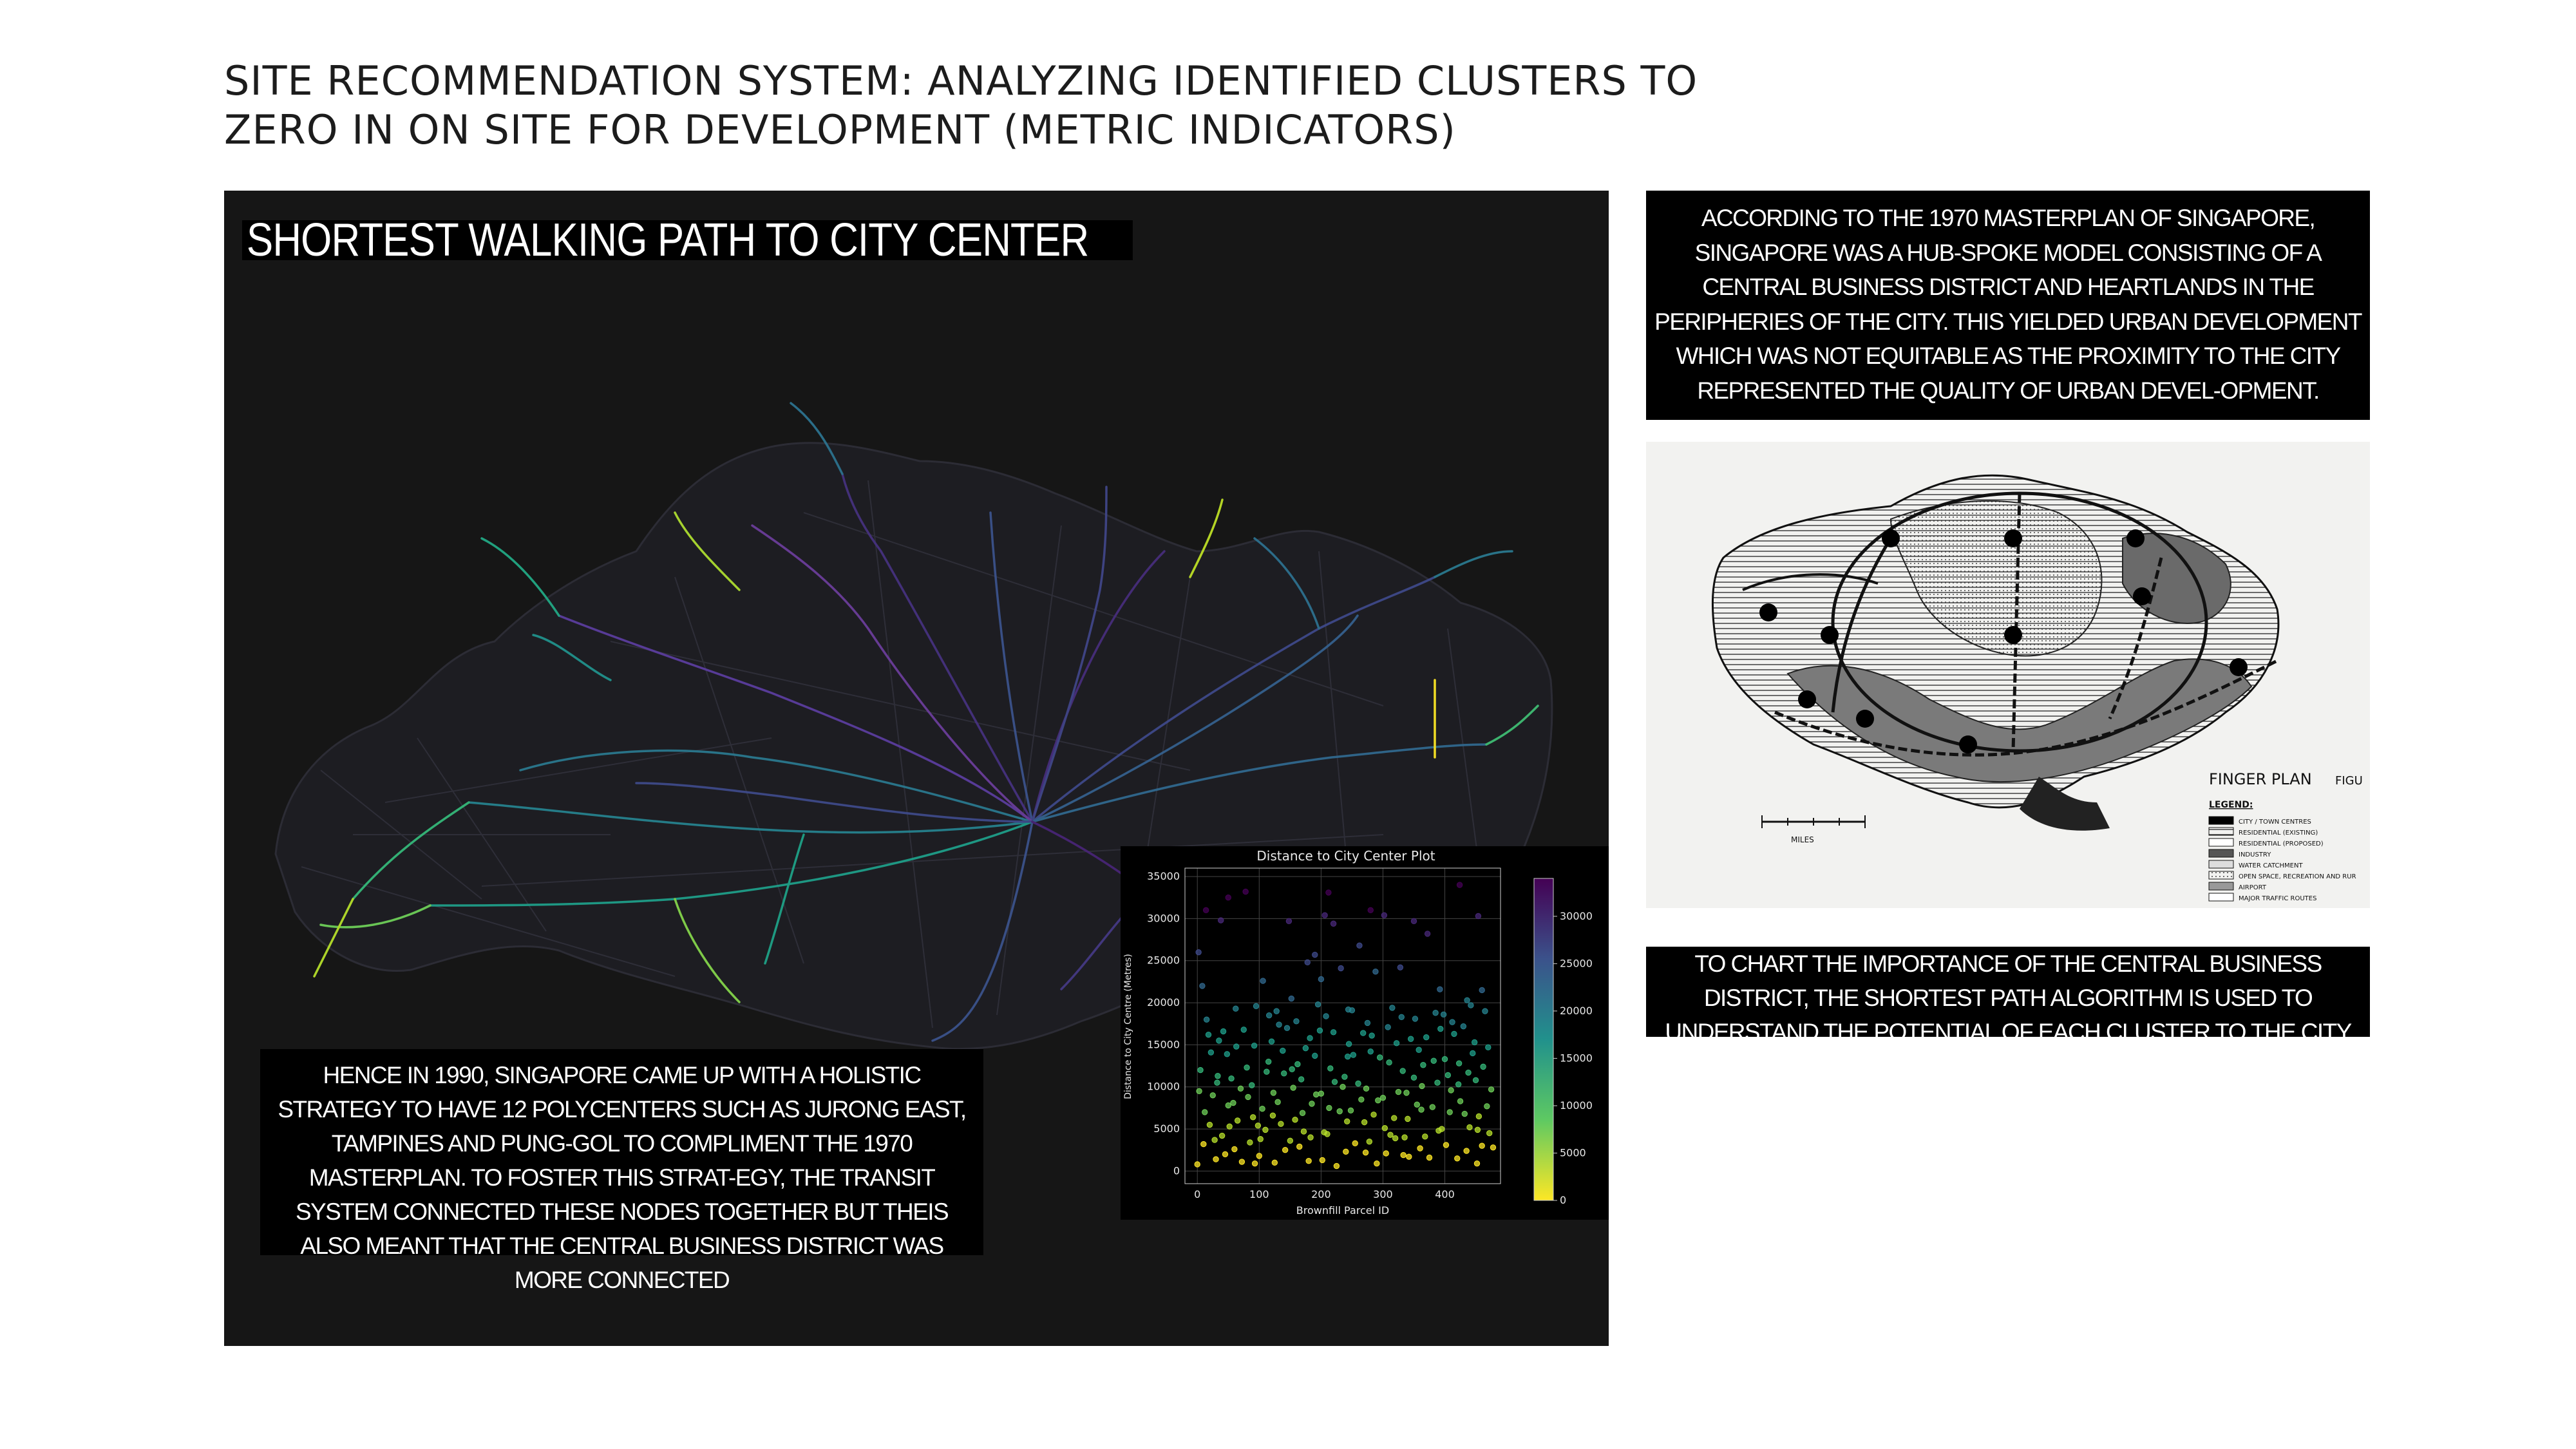  What do you see at coordinates (1576, 1058) in the screenshot?
I see `colorbar-tick-label: 15000` at bounding box center [1576, 1058].